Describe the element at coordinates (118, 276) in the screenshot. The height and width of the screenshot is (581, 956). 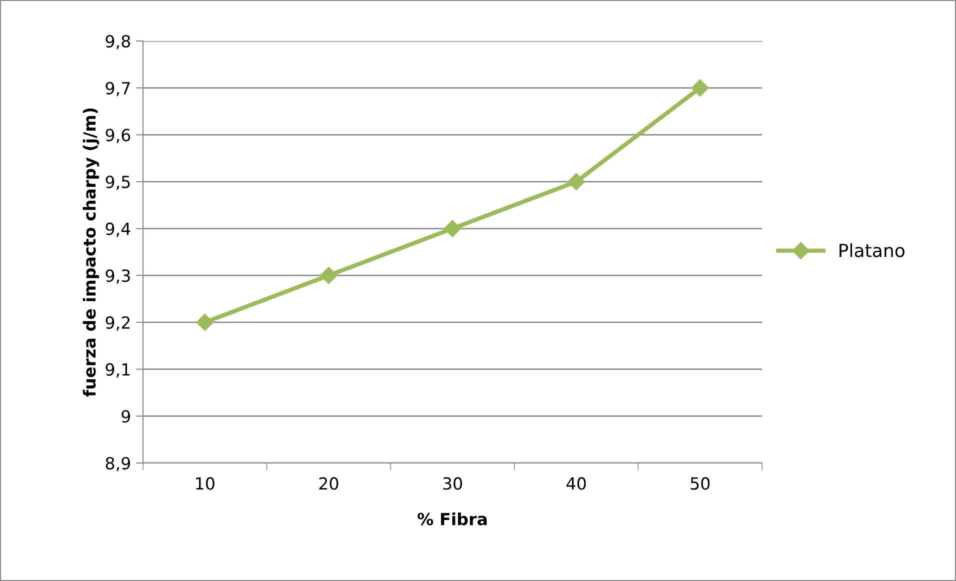
I see `y-tick-label: 9,3` at that location.